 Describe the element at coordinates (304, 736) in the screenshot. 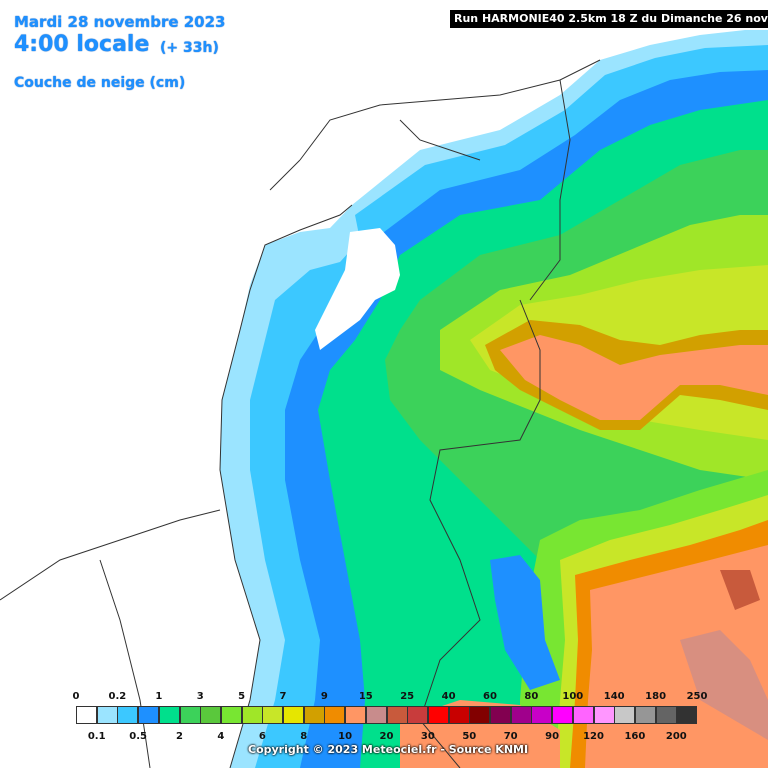

I see `legend-label-bottom: 8` at that location.